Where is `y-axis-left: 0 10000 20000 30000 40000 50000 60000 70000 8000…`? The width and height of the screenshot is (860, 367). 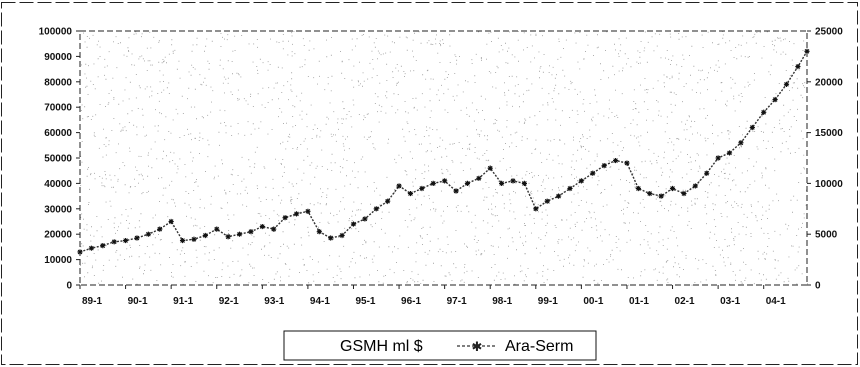
y-axis-left: 0 10000 20000 30000 40000 50000 60000 70000 8000… is located at coordinates (59, 159).